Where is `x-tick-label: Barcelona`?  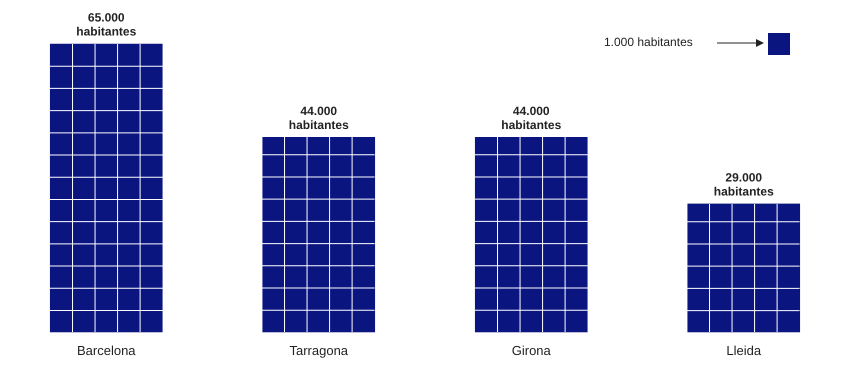
x-tick-label: Barcelona is located at coordinates (106, 350).